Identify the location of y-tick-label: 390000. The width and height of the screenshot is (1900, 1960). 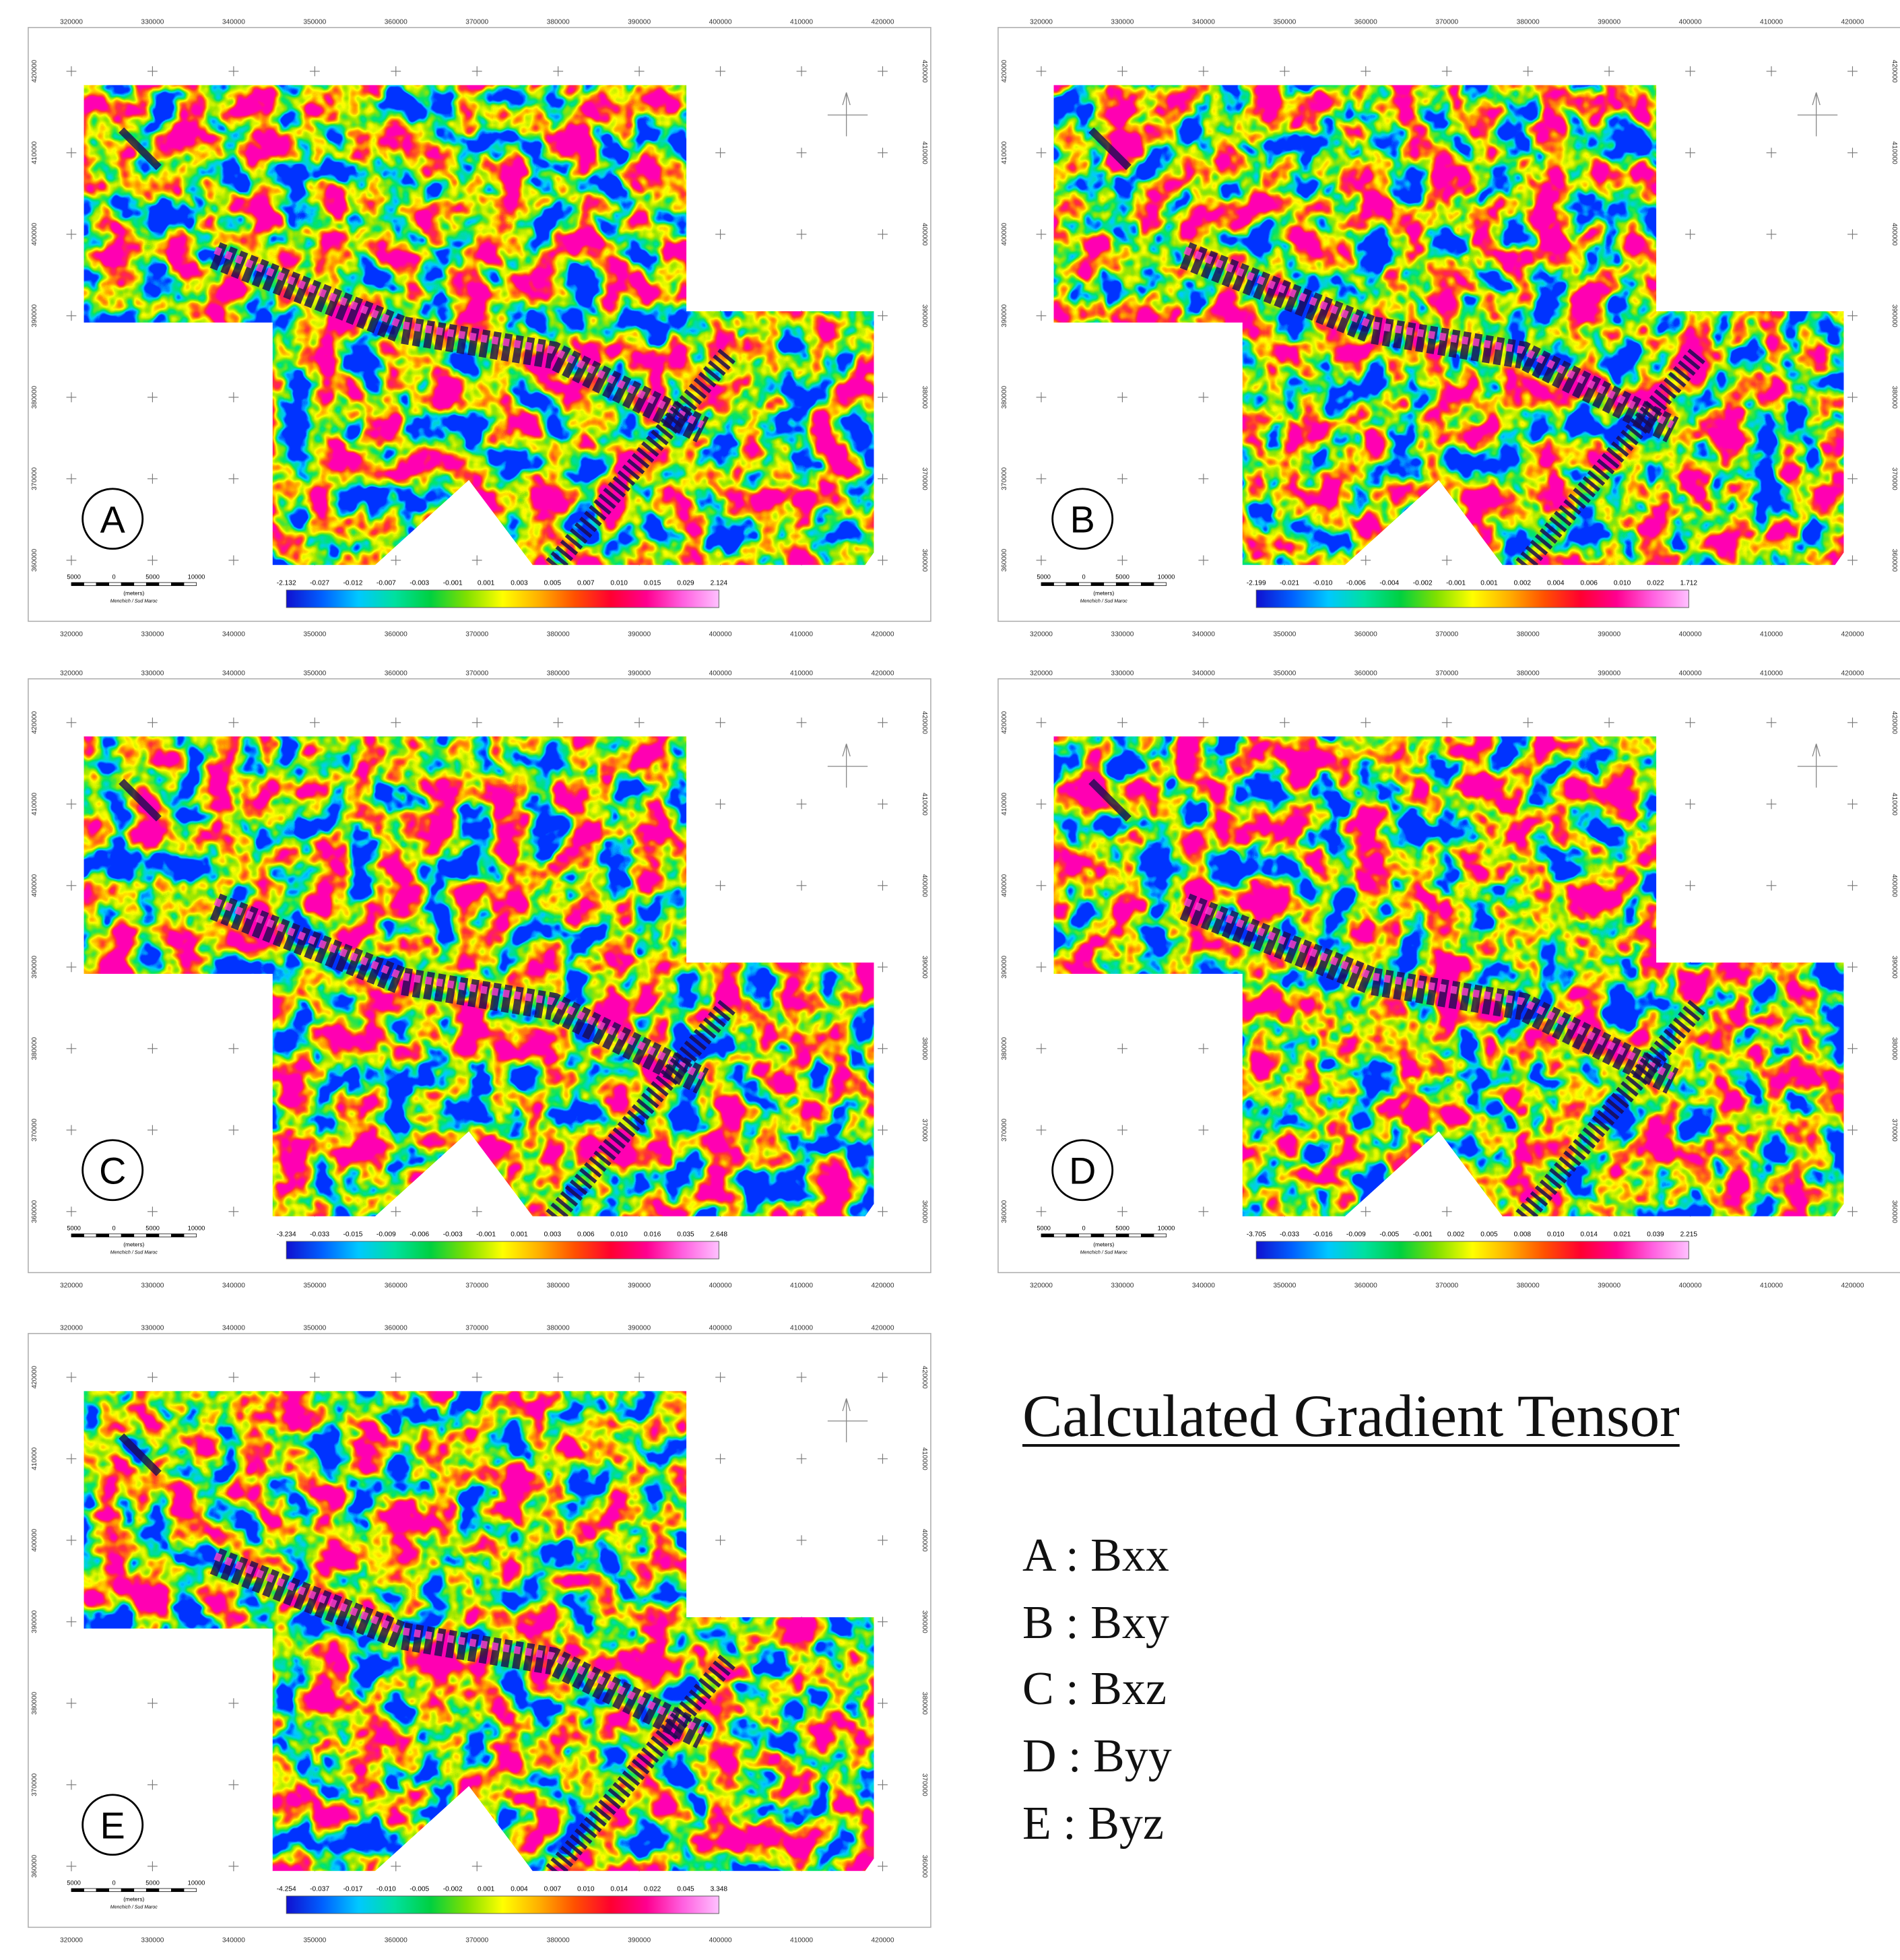
(34, 315).